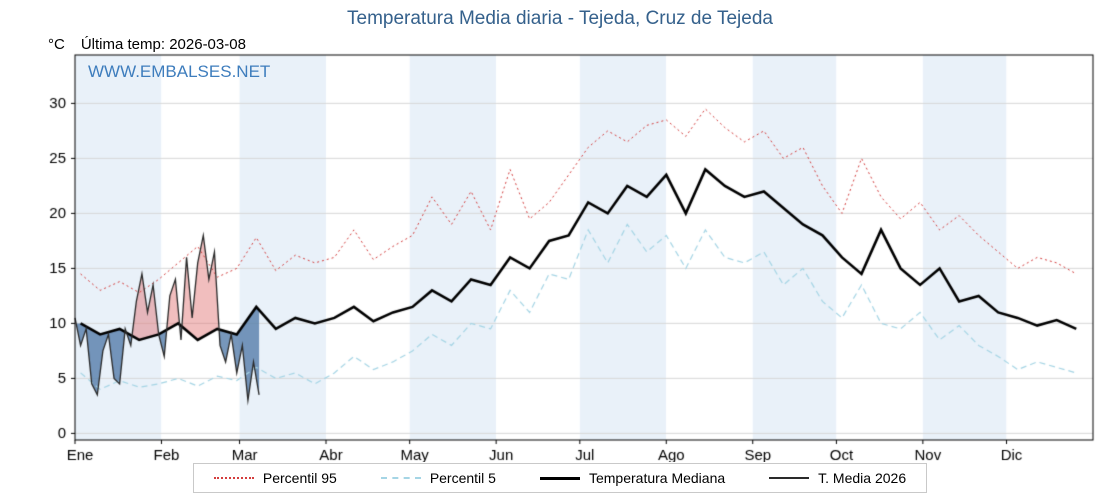 The image size is (1120, 500). I want to click on legend-item-media-2026: T. Media 2026, so click(837, 478).